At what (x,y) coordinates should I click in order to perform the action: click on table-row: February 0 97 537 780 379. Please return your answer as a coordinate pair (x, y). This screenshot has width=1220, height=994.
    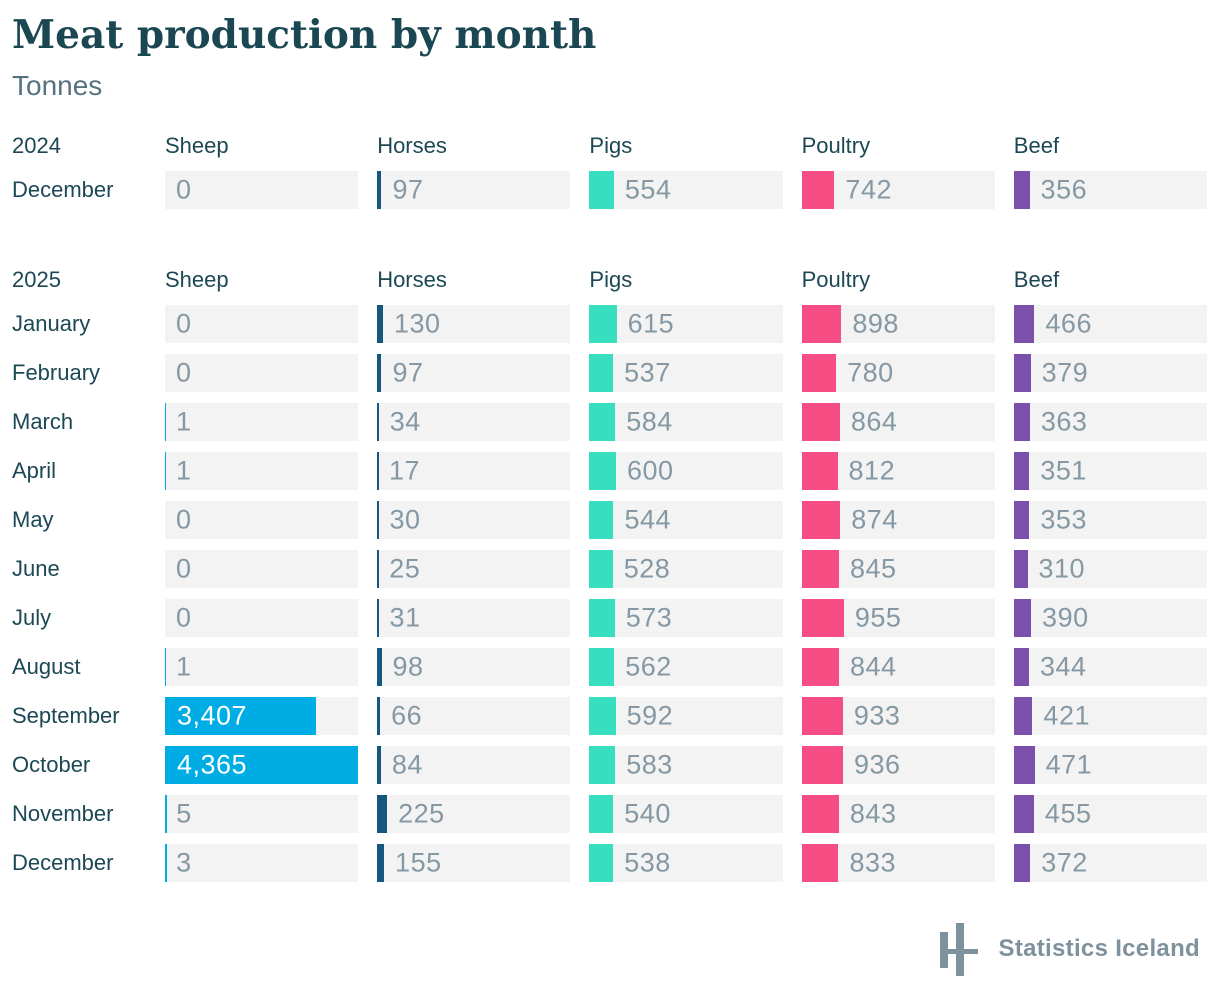
    Looking at the image, I should click on (609, 372).